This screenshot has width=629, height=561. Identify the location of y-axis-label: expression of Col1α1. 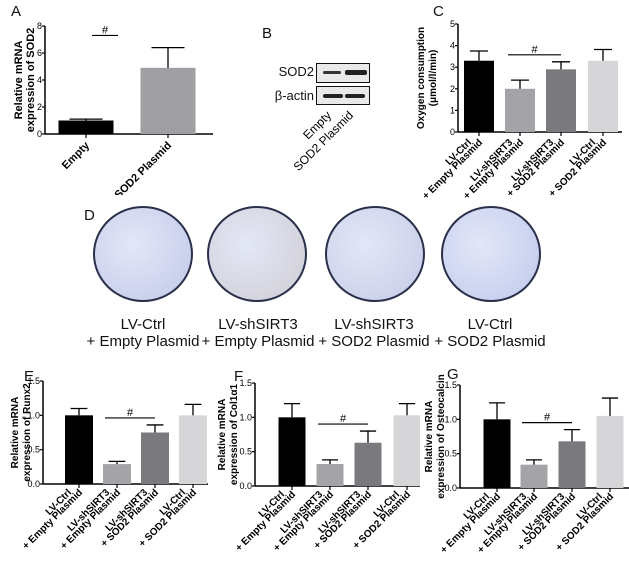
(234, 434).